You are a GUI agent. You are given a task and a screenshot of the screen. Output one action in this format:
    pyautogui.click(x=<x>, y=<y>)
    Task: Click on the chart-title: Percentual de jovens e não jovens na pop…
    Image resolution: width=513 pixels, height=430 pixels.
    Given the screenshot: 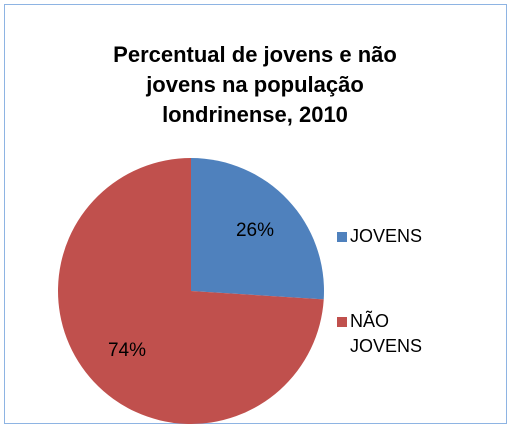 What is the action you would take?
    pyautogui.click(x=255, y=84)
    